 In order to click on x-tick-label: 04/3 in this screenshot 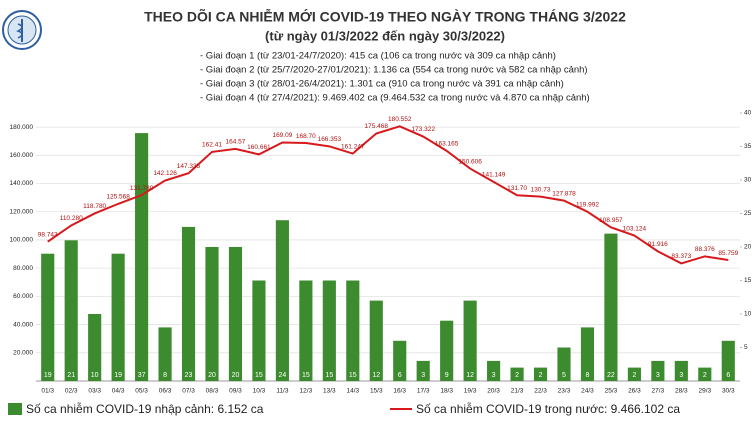, I will do `click(118, 391)`.